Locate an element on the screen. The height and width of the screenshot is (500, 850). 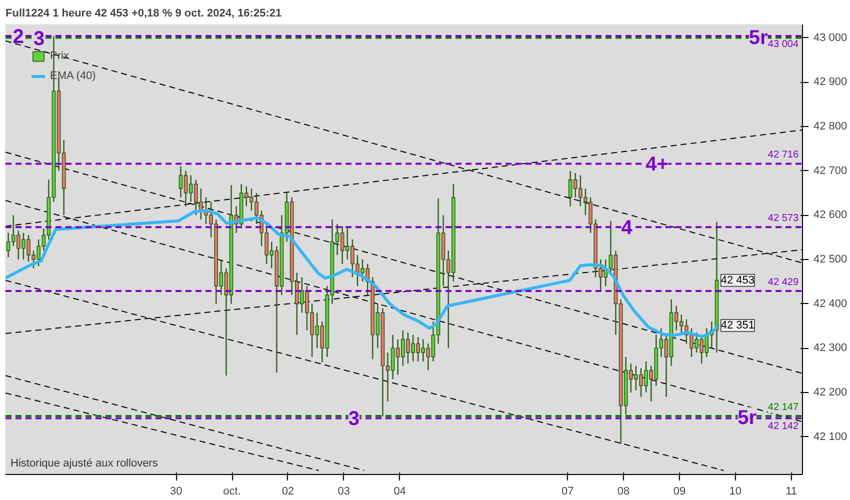
annotation: 4+ is located at coordinates (657, 165).